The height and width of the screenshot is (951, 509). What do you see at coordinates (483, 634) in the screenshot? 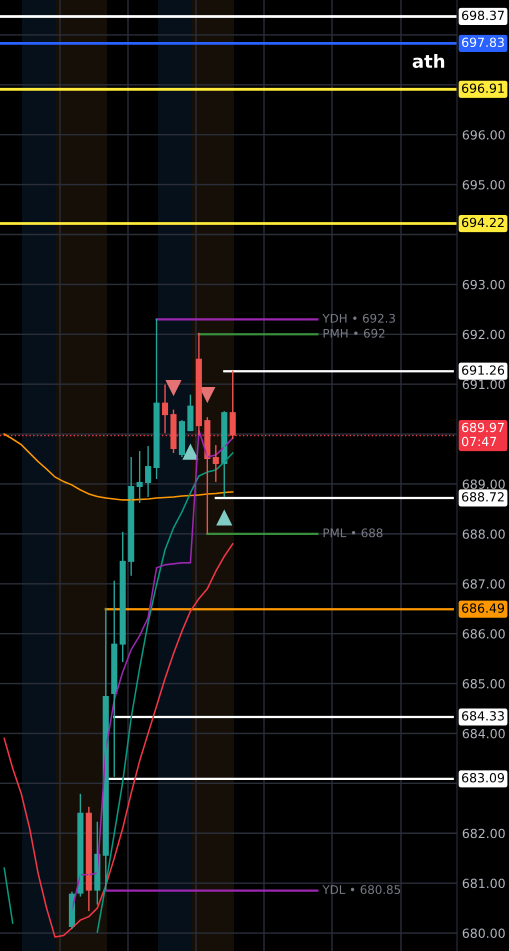
I see `y-tick-label: 686.00` at bounding box center [483, 634].